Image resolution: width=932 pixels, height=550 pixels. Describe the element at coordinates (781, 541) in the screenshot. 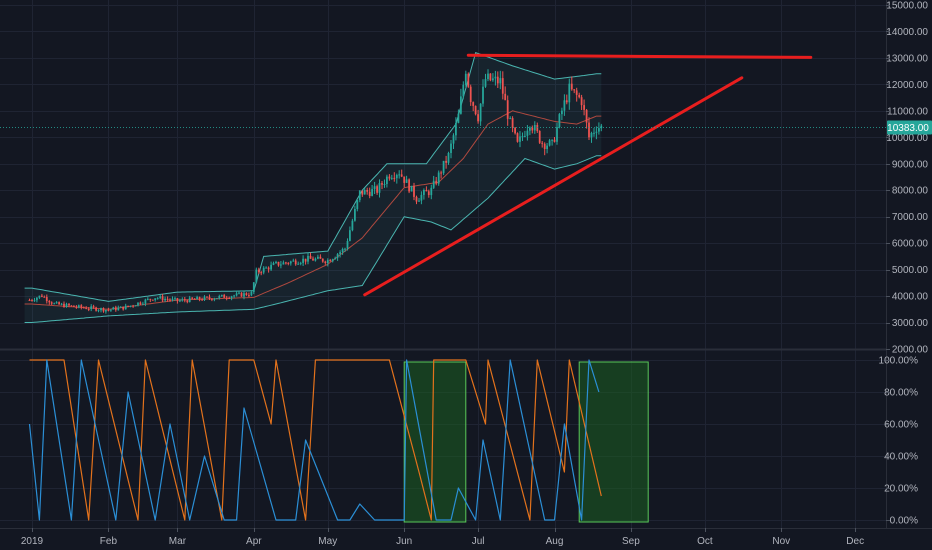

I see `time-tick-label: Nov` at that location.